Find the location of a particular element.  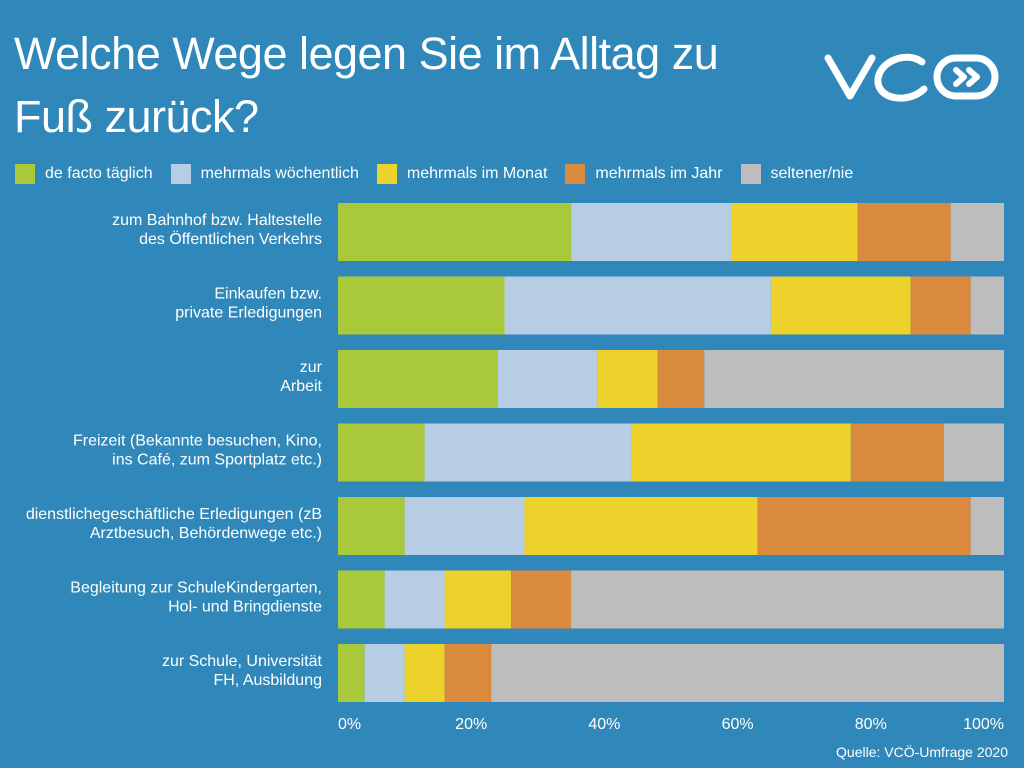

legend-item-4: seltener/nie is located at coordinates (797, 174).